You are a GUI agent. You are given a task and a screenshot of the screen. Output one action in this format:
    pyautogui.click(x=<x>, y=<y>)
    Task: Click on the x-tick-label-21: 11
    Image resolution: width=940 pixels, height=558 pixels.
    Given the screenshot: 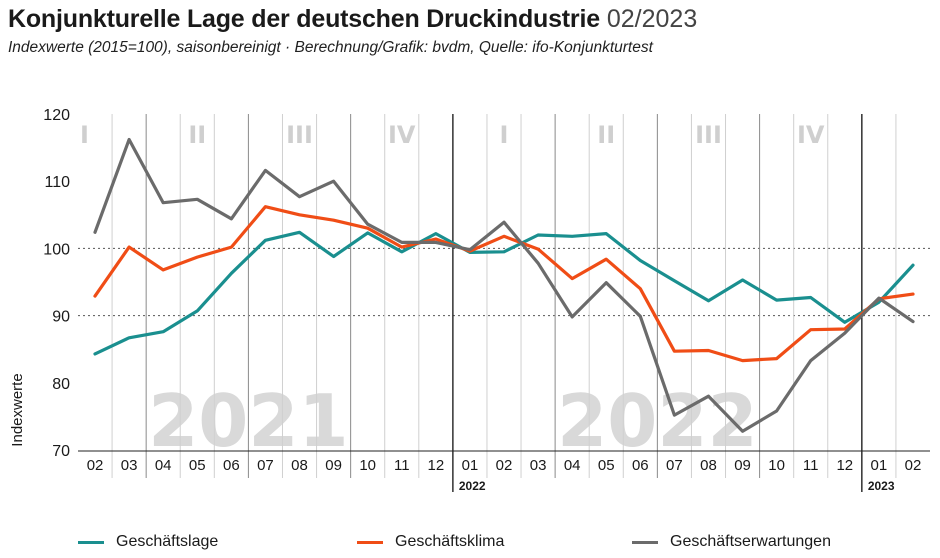 What is the action you would take?
    pyautogui.click(x=811, y=465)
    